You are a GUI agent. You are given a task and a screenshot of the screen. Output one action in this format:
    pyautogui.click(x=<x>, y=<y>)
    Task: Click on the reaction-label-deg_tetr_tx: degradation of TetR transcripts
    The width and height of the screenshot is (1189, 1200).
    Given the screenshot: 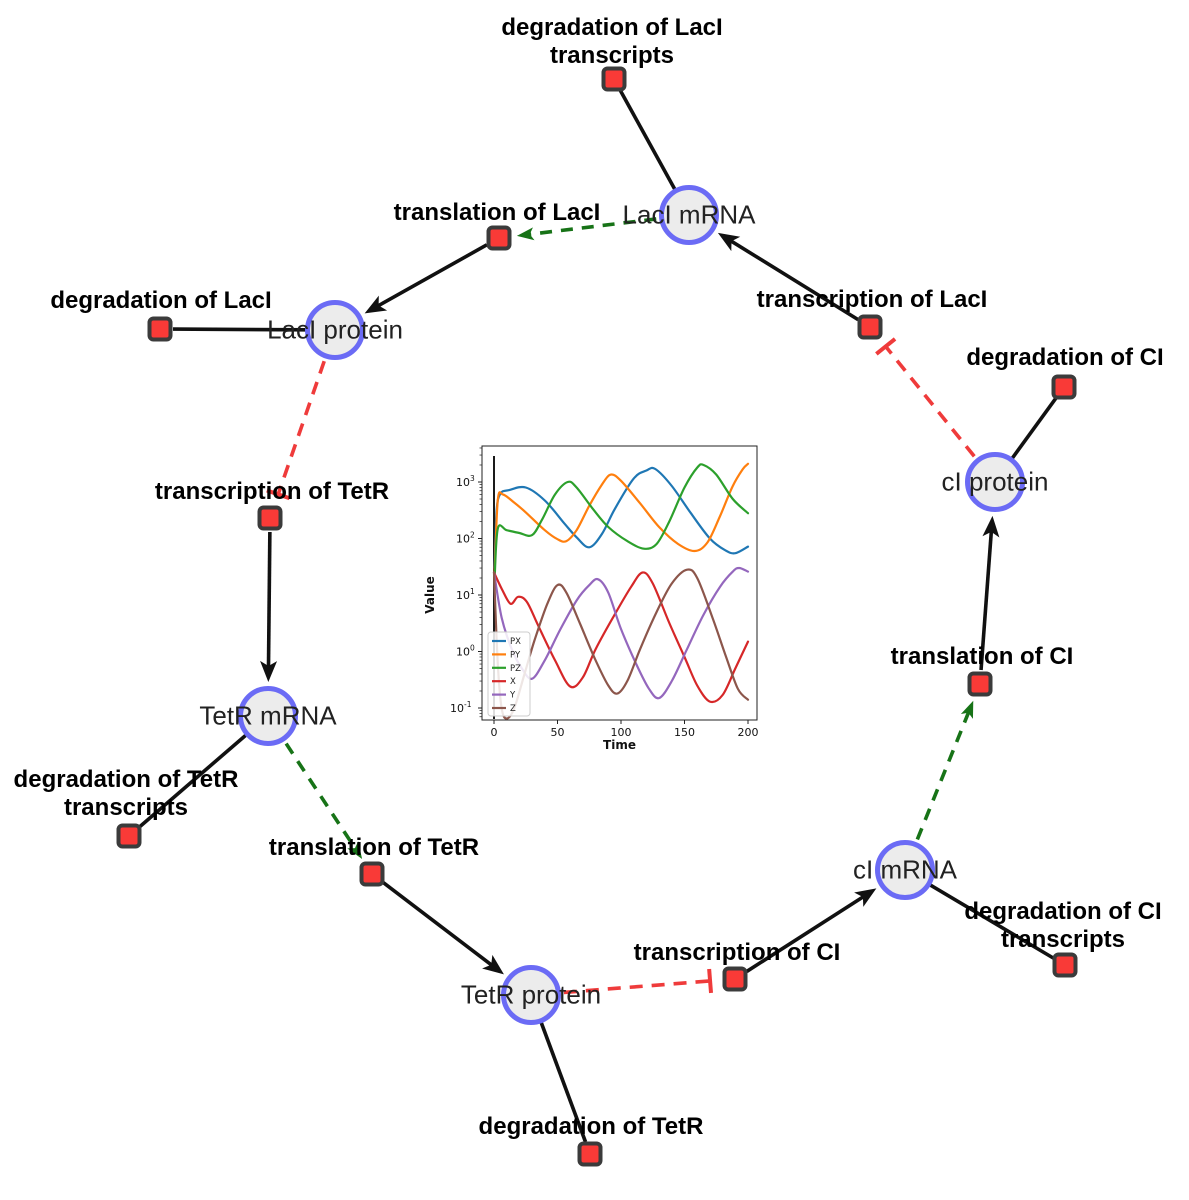 What is the action you would take?
    pyautogui.click(x=126, y=794)
    